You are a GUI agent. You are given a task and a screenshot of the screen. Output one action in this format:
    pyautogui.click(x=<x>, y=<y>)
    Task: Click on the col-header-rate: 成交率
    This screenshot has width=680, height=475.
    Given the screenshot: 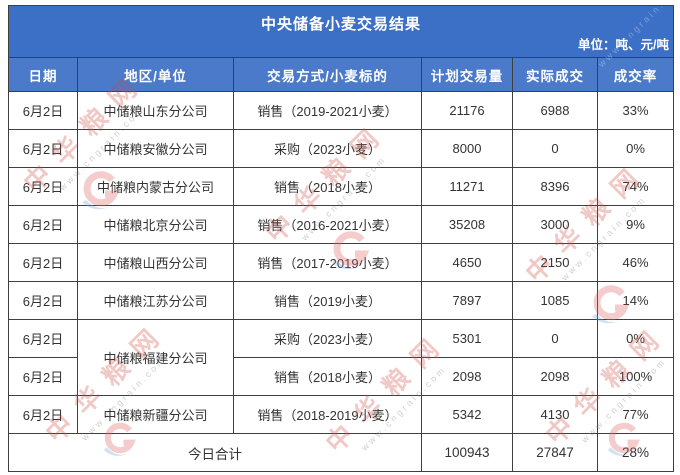 What is the action you would take?
    pyautogui.click(x=635, y=74)
    